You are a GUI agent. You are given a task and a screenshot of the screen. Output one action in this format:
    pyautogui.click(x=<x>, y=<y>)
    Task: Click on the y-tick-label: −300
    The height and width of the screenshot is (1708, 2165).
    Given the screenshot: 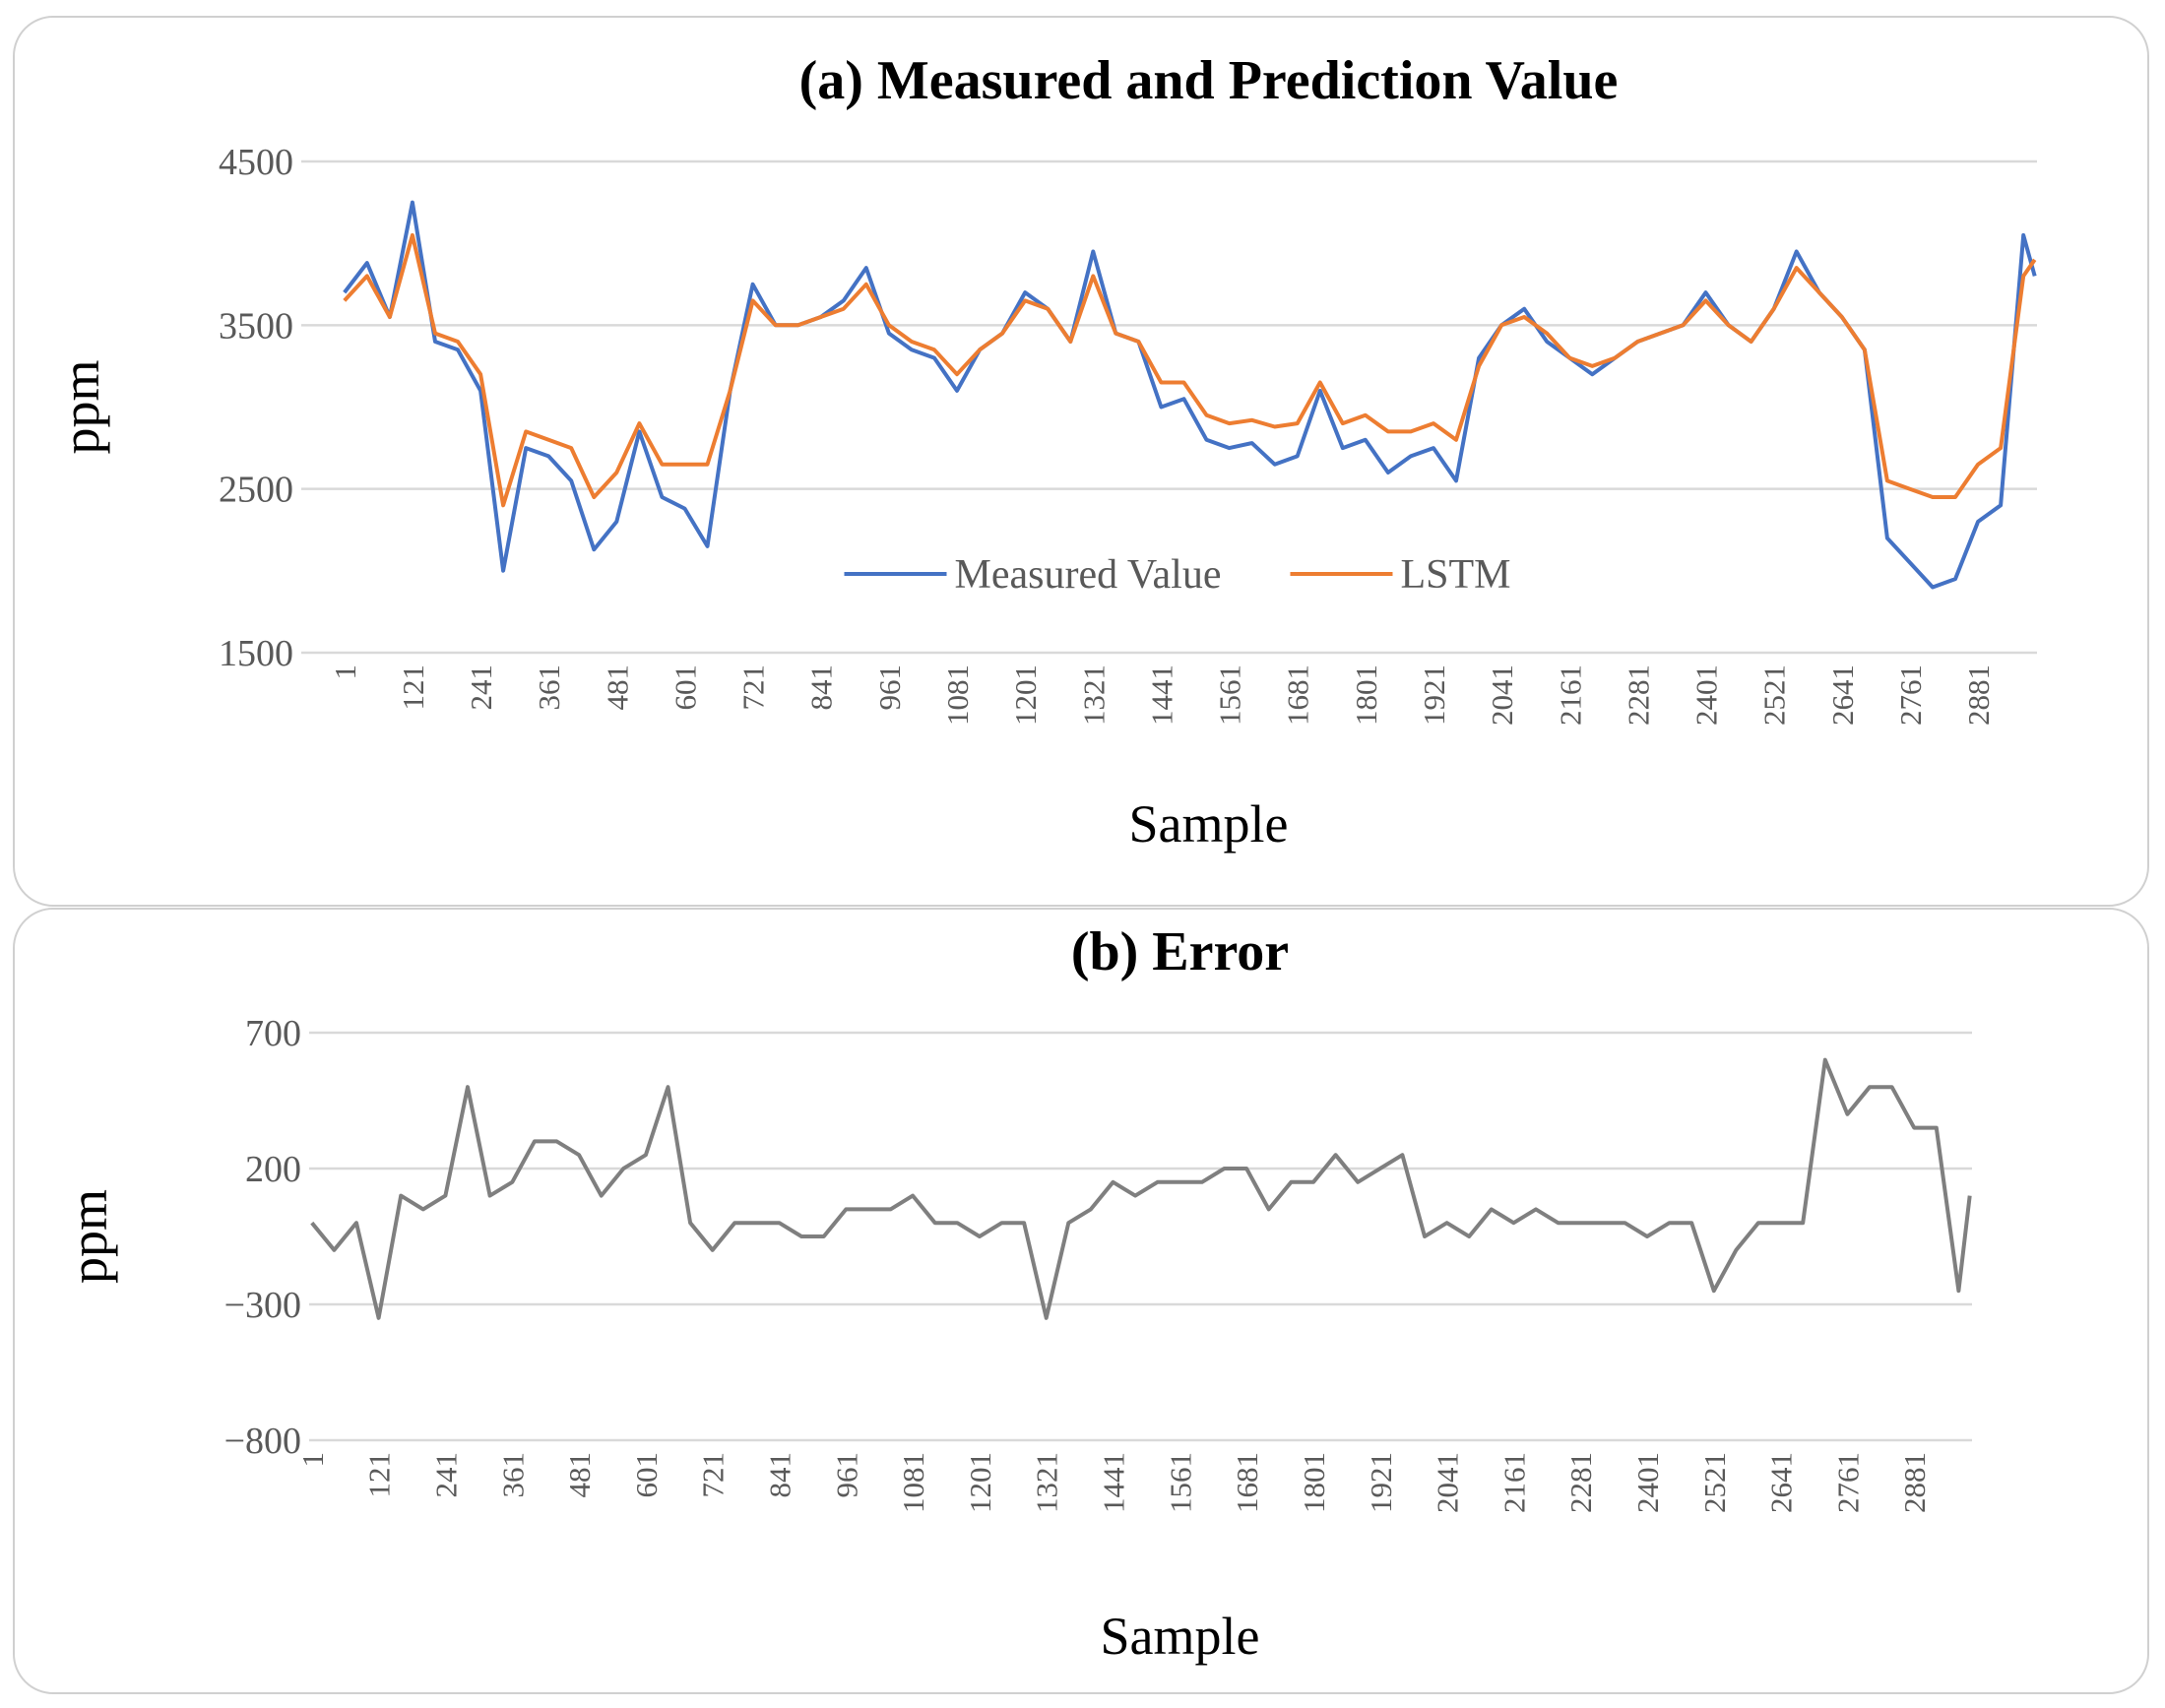 What is the action you would take?
    pyautogui.click(x=262, y=1305)
    